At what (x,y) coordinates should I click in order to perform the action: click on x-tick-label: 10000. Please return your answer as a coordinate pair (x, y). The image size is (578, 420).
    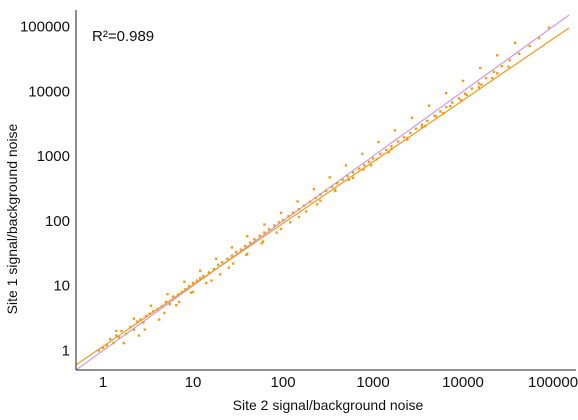
    Looking at the image, I should click on (463, 382).